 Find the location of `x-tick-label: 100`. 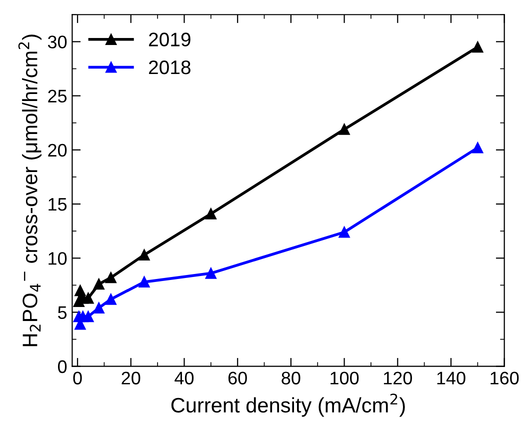

x-tick-label: 100 is located at coordinates (344, 378).